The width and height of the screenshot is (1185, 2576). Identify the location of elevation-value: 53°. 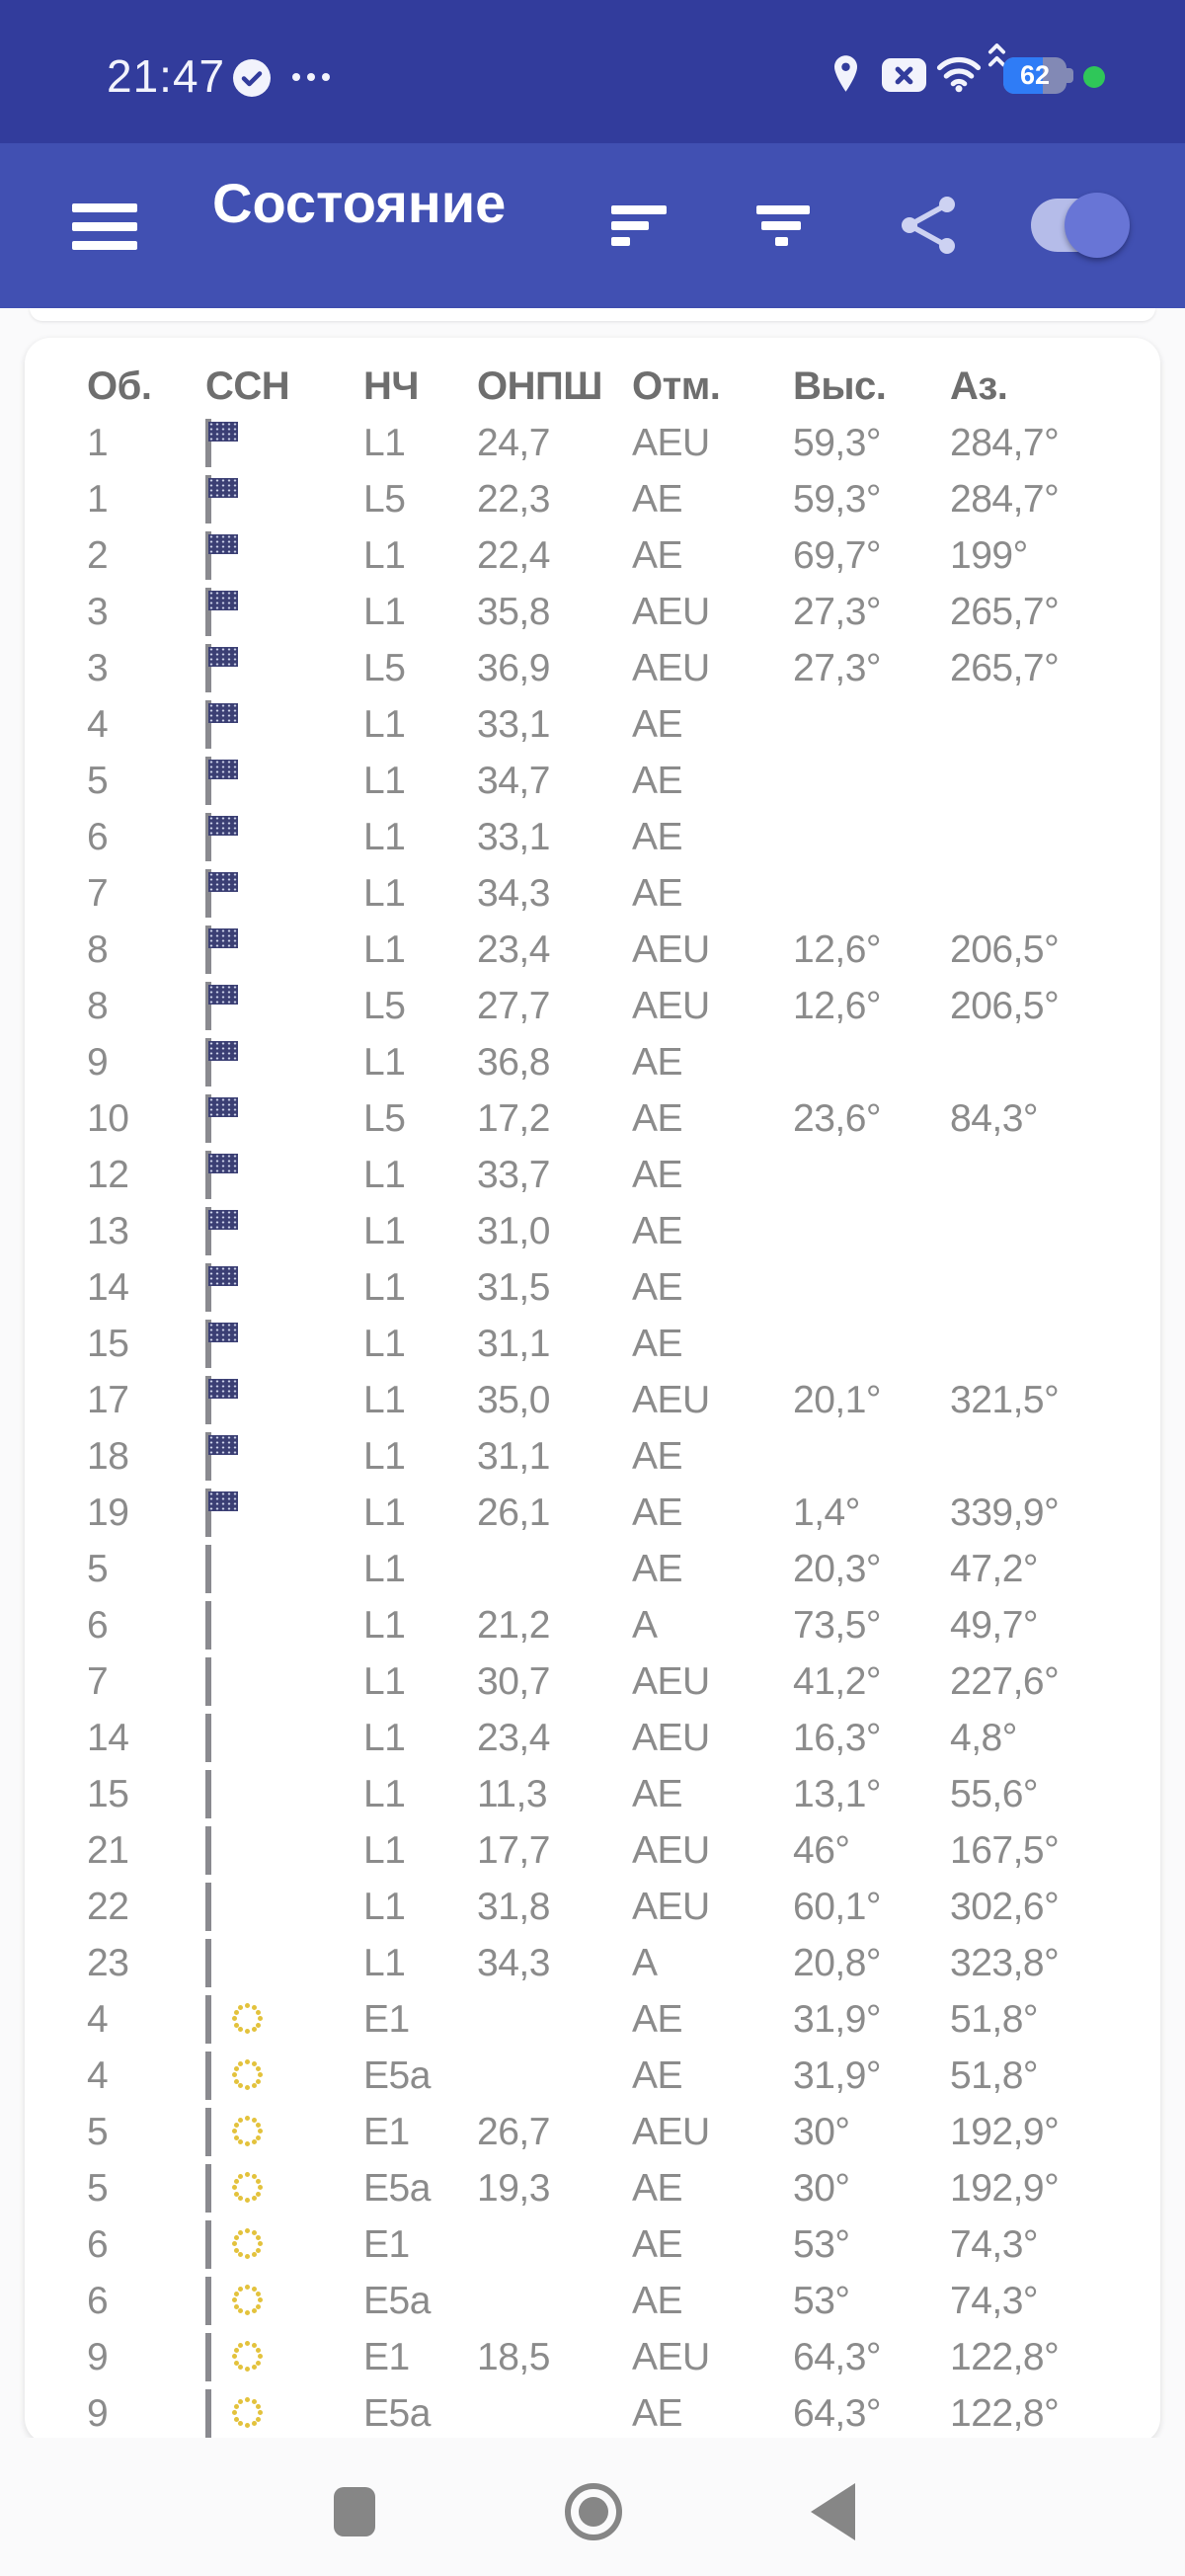
(822, 2300).